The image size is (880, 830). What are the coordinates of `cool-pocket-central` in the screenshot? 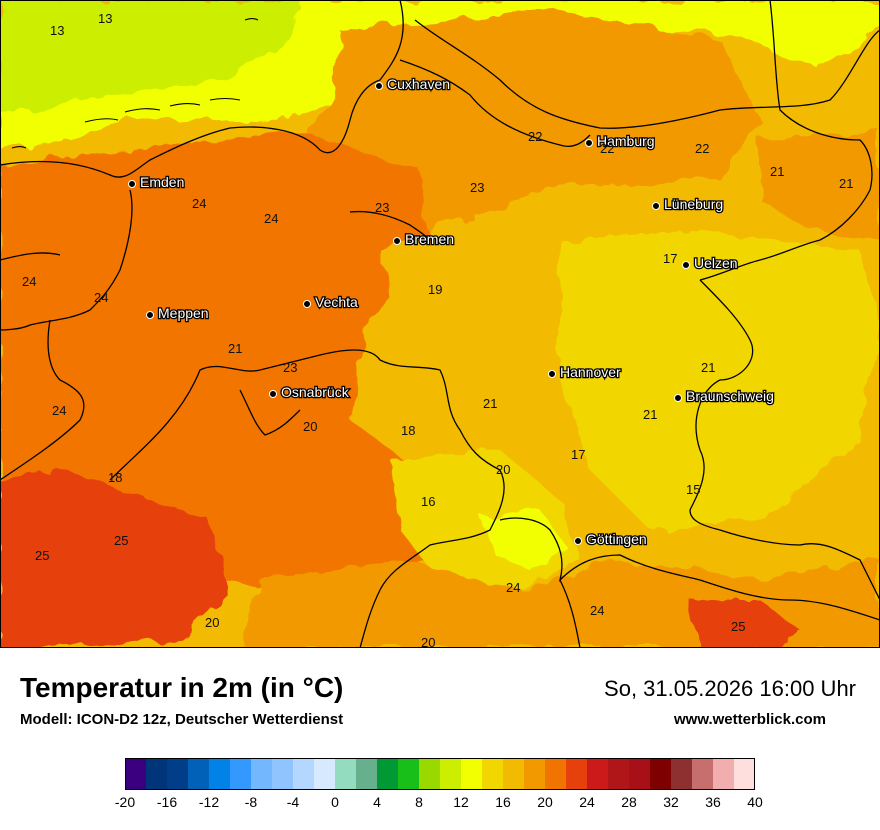 It's located at (450, 280).